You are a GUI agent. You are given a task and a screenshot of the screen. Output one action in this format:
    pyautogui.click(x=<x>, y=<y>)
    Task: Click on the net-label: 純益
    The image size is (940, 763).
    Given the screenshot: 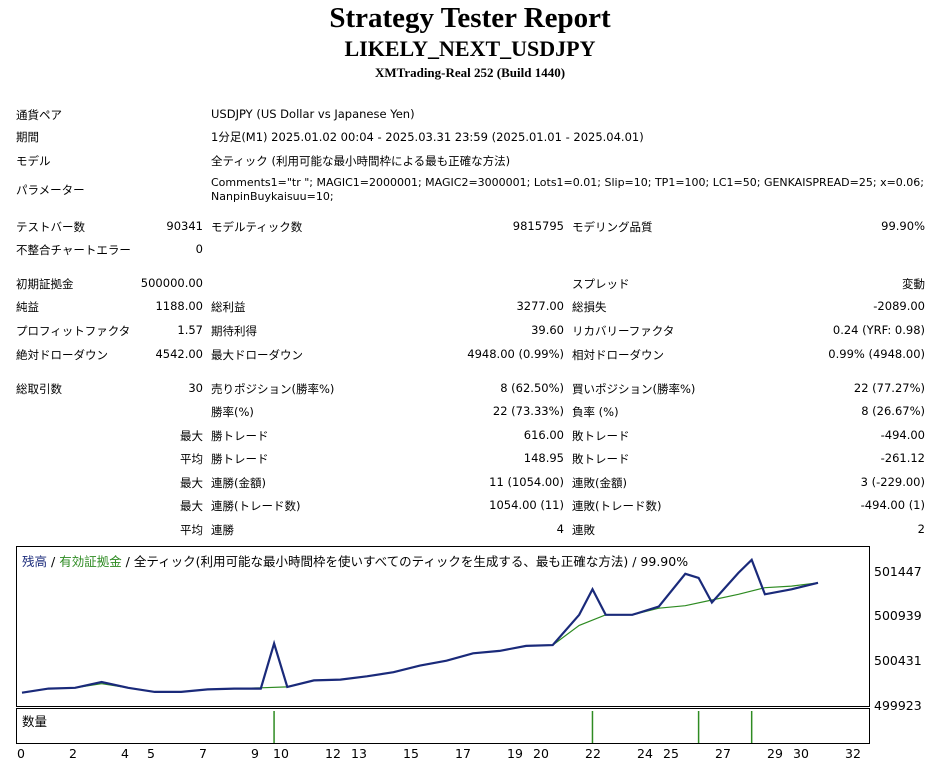 What is the action you would take?
    pyautogui.click(x=27, y=307)
    